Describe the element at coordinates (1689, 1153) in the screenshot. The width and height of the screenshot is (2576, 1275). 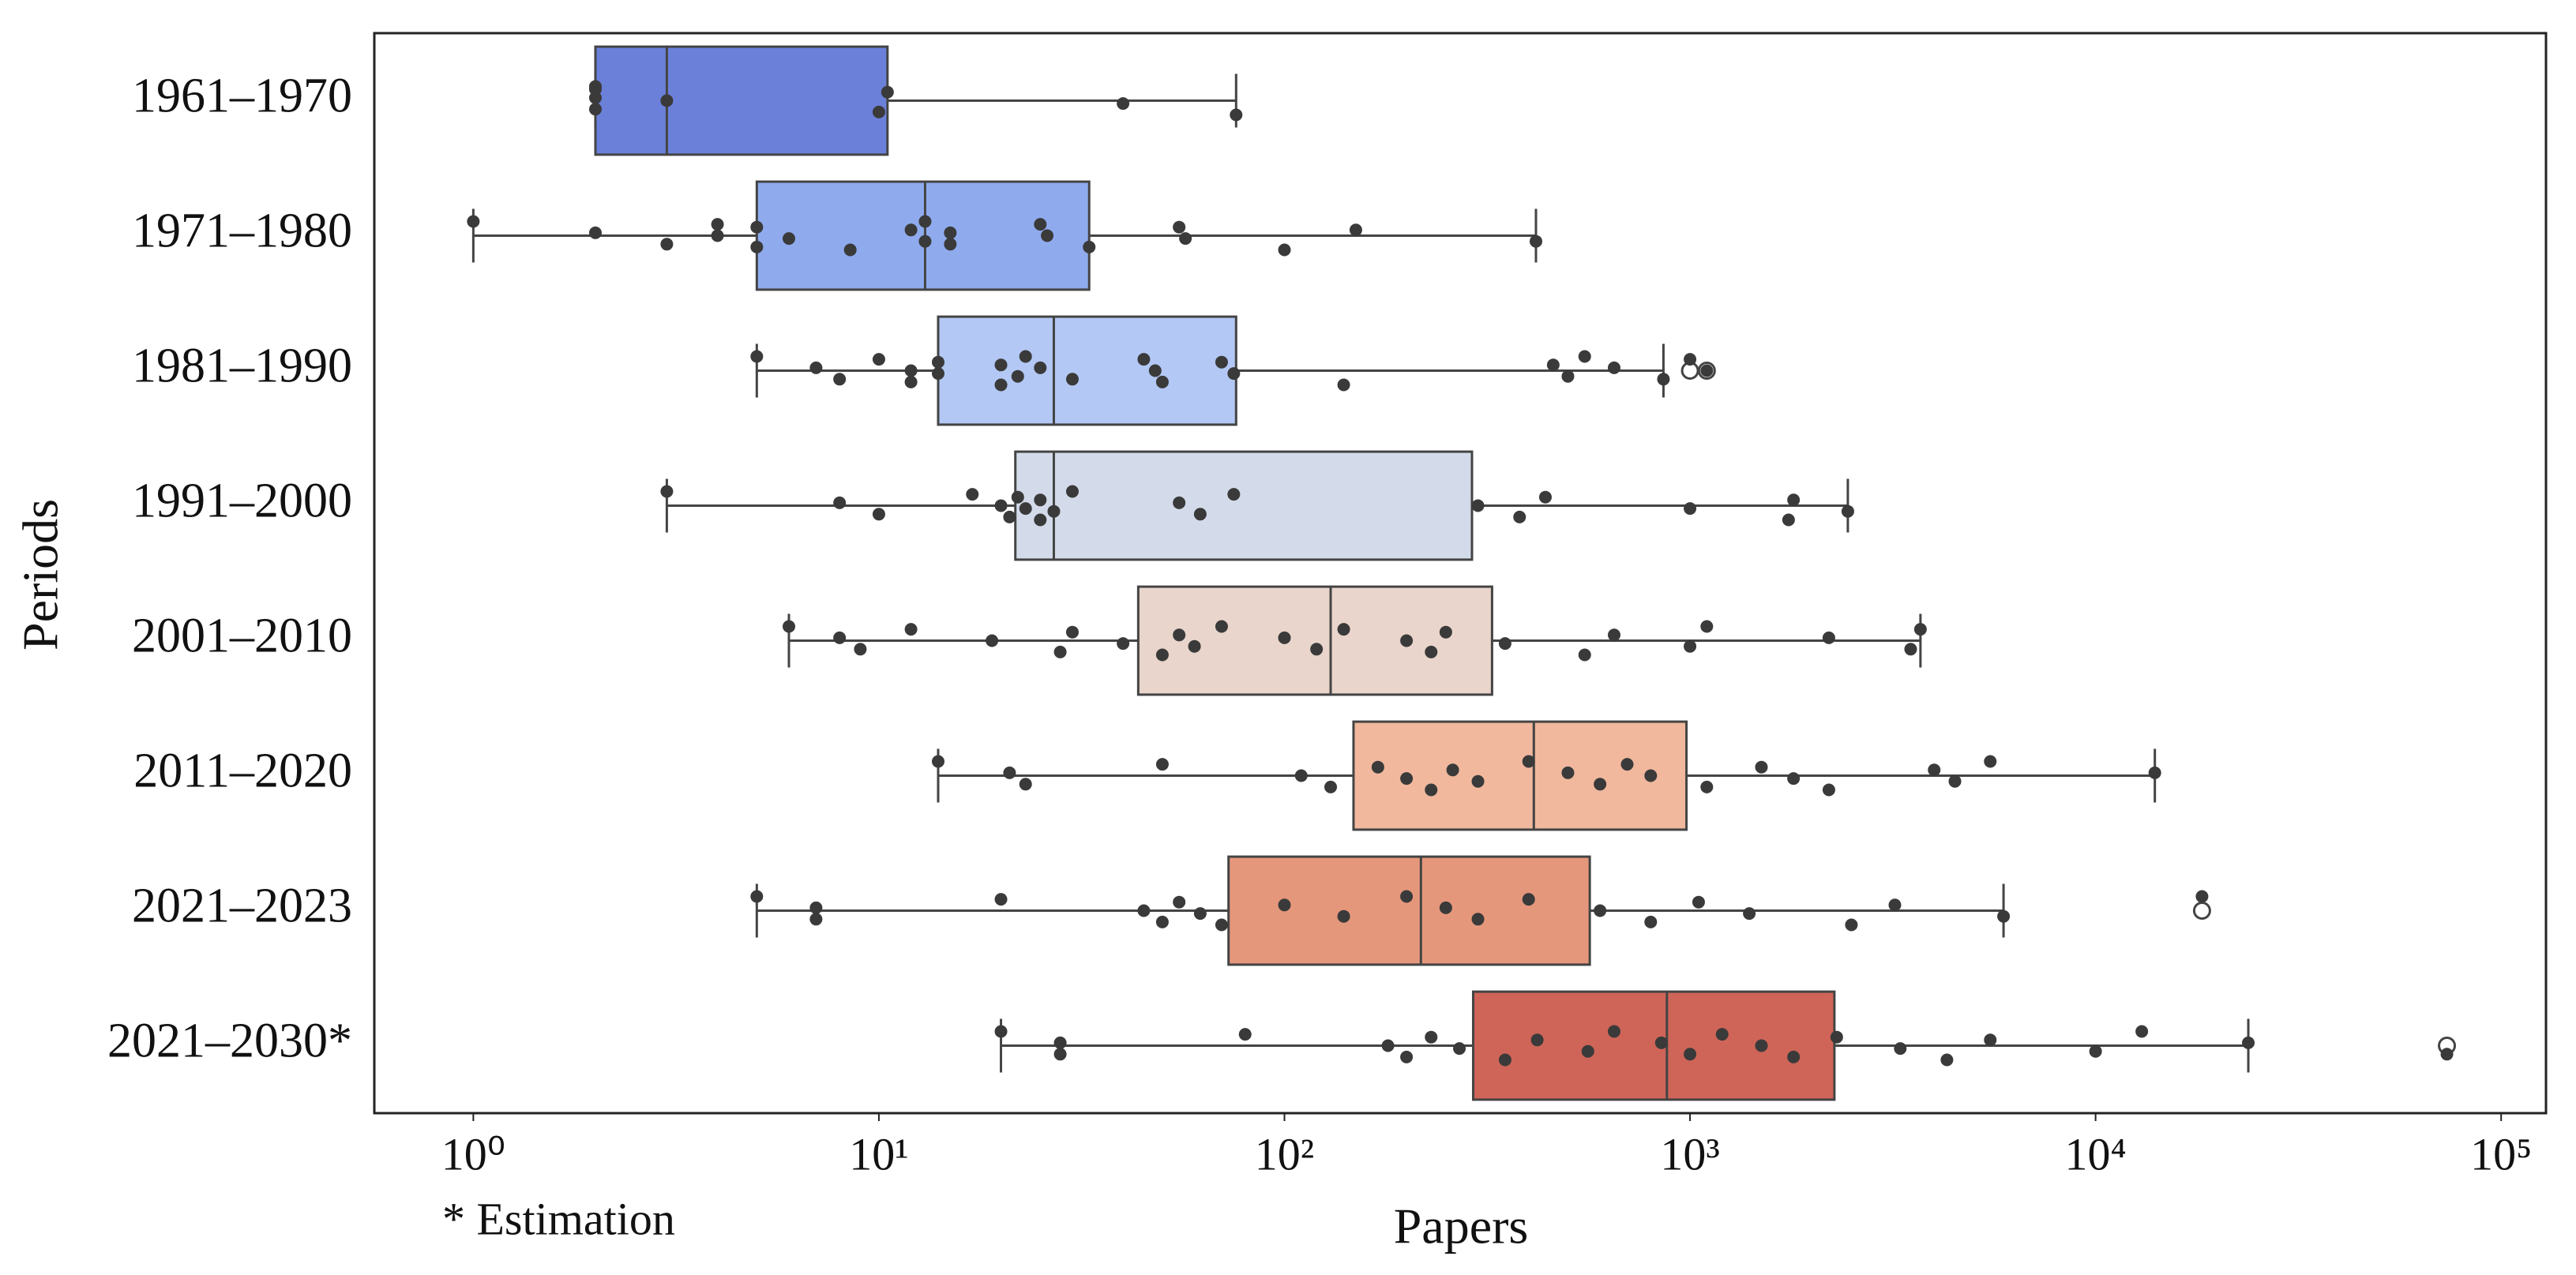
I see `x-tick-label: 10³` at that location.